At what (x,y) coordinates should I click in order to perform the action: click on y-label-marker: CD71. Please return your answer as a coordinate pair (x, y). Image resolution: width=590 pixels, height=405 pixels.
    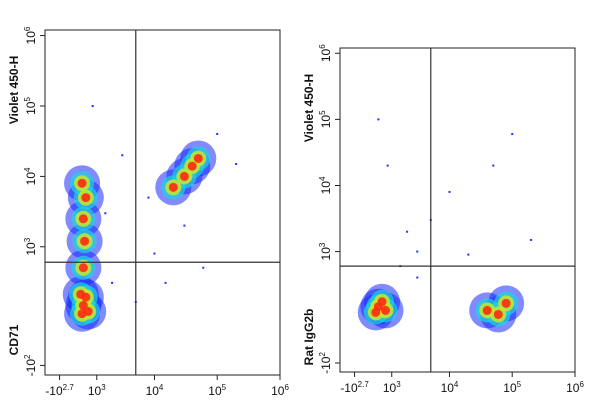
    Looking at the image, I should click on (14, 339).